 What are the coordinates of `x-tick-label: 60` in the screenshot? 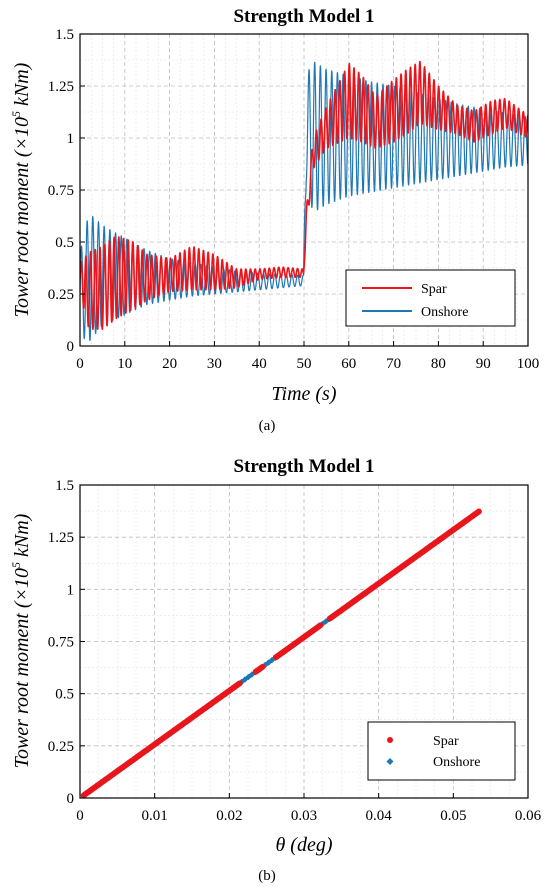 It's located at (348, 364).